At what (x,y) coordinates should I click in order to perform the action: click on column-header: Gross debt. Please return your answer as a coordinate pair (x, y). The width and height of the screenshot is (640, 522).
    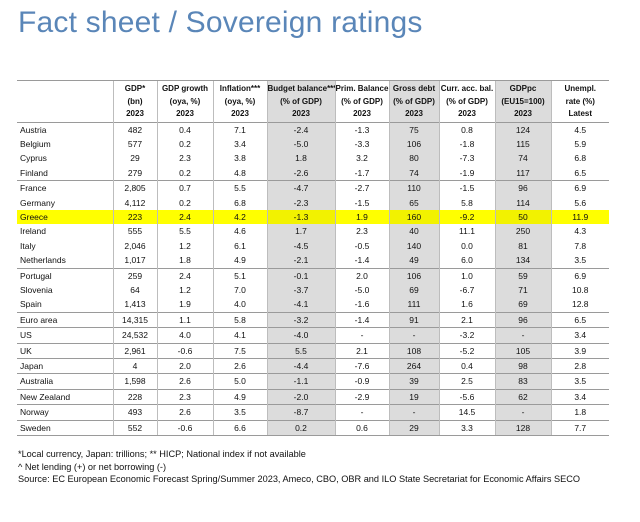
    Looking at the image, I should click on (413, 88).